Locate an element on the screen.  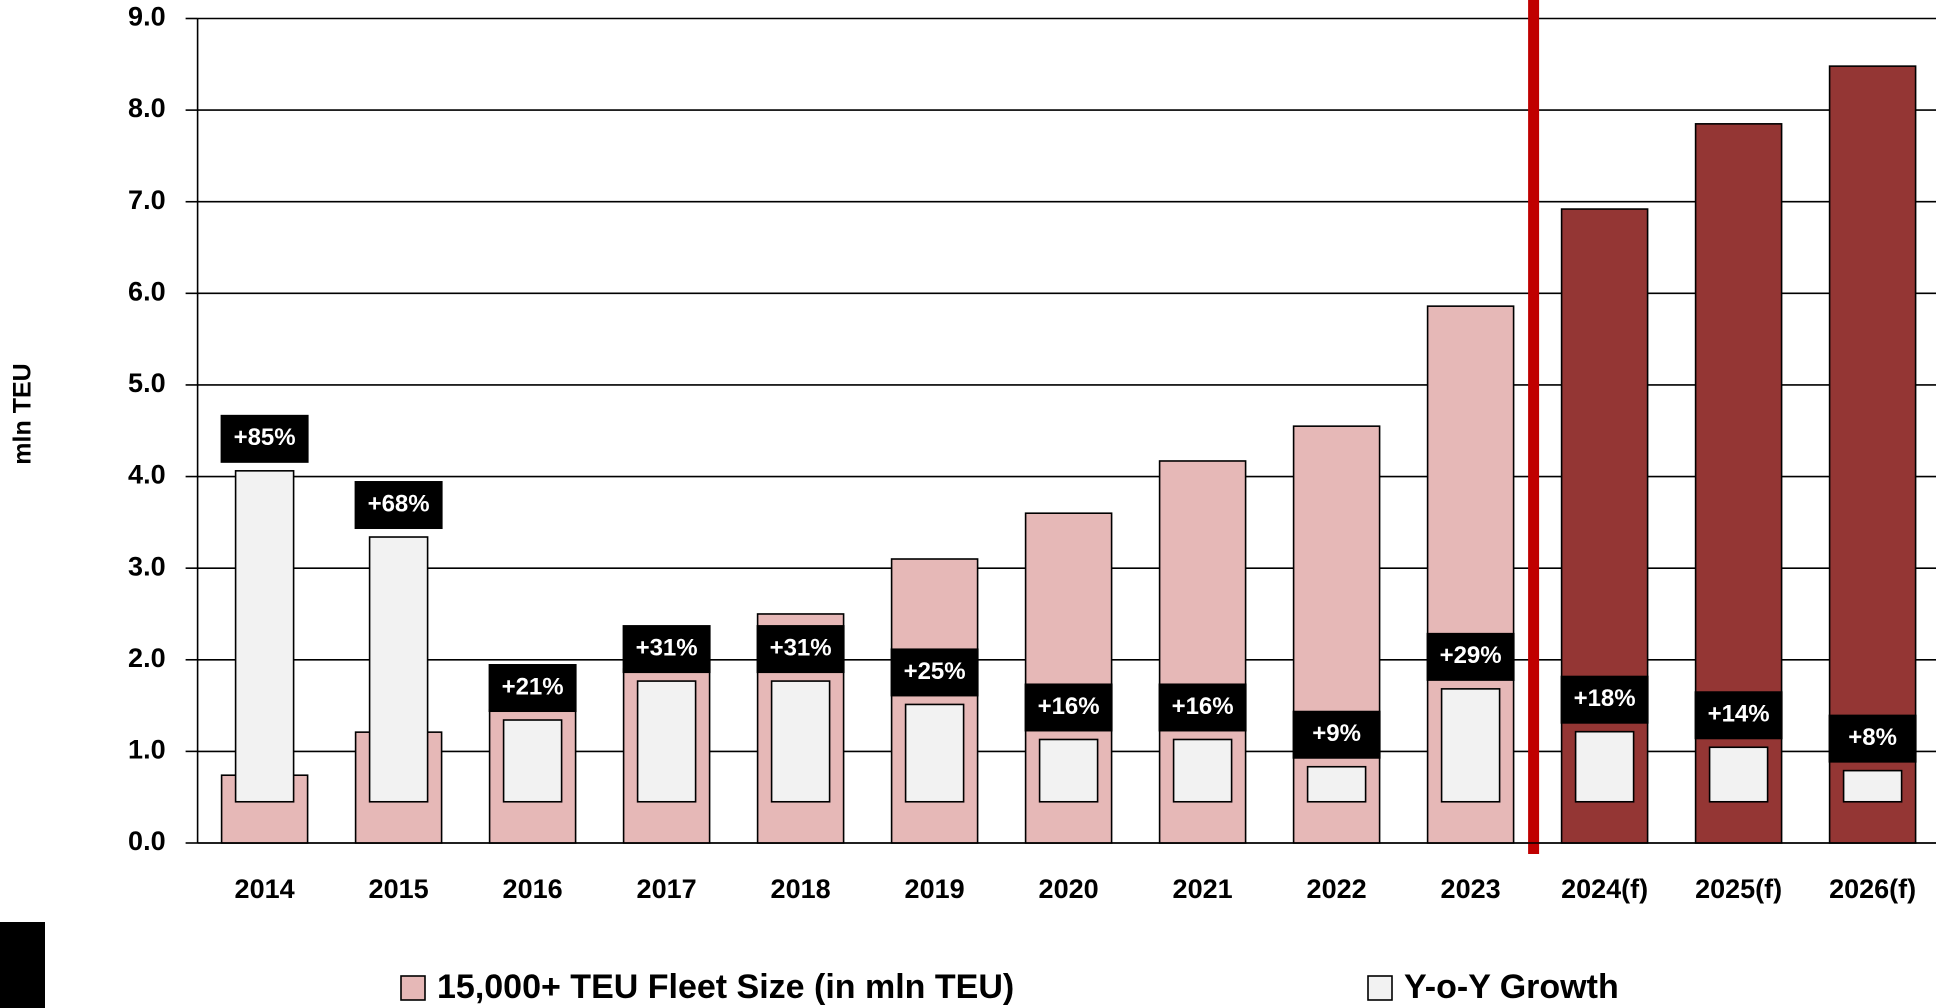
x-tick-label: 2020 is located at coordinates (1069, 889).